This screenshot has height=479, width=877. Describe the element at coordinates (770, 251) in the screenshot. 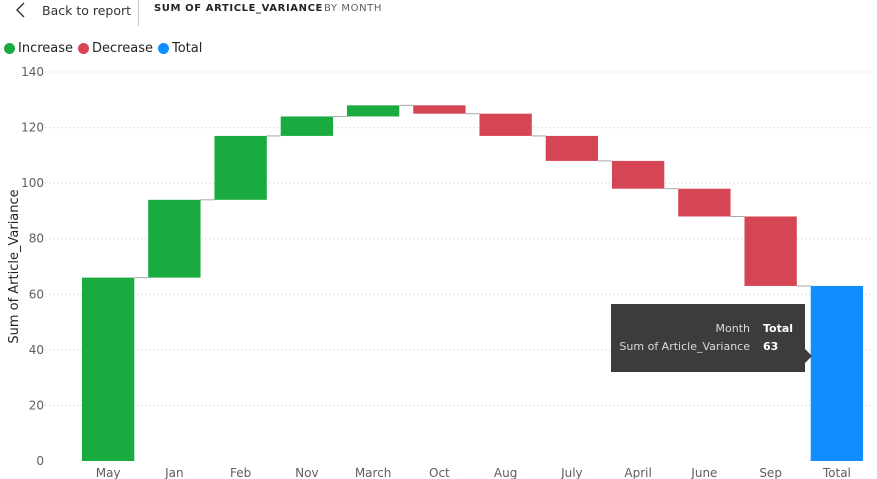

I see `bar-sep` at that location.